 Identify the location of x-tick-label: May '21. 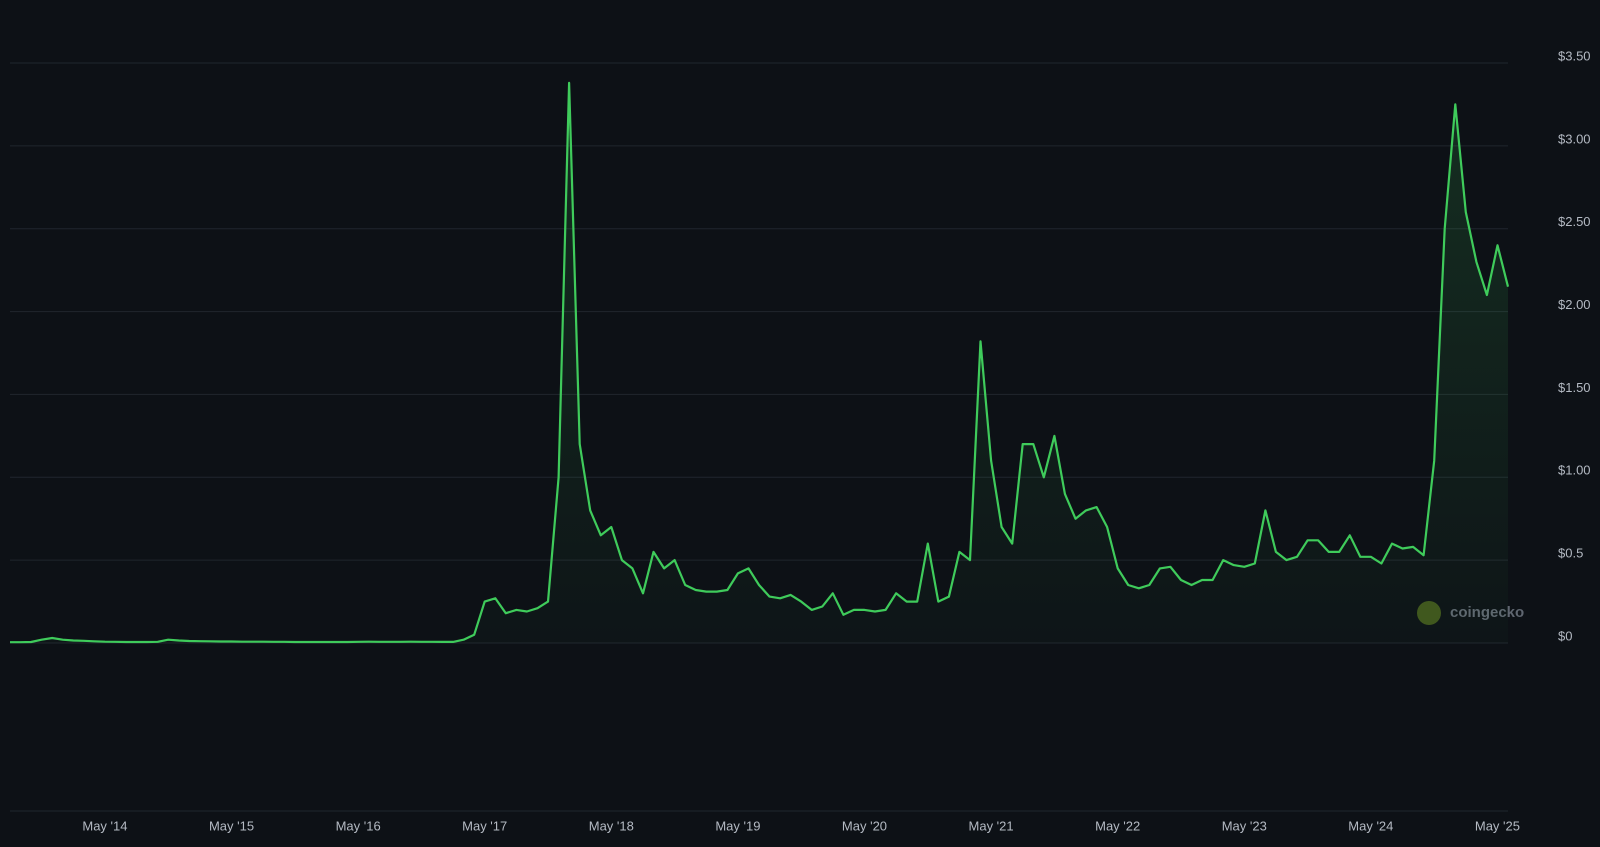
(991, 825).